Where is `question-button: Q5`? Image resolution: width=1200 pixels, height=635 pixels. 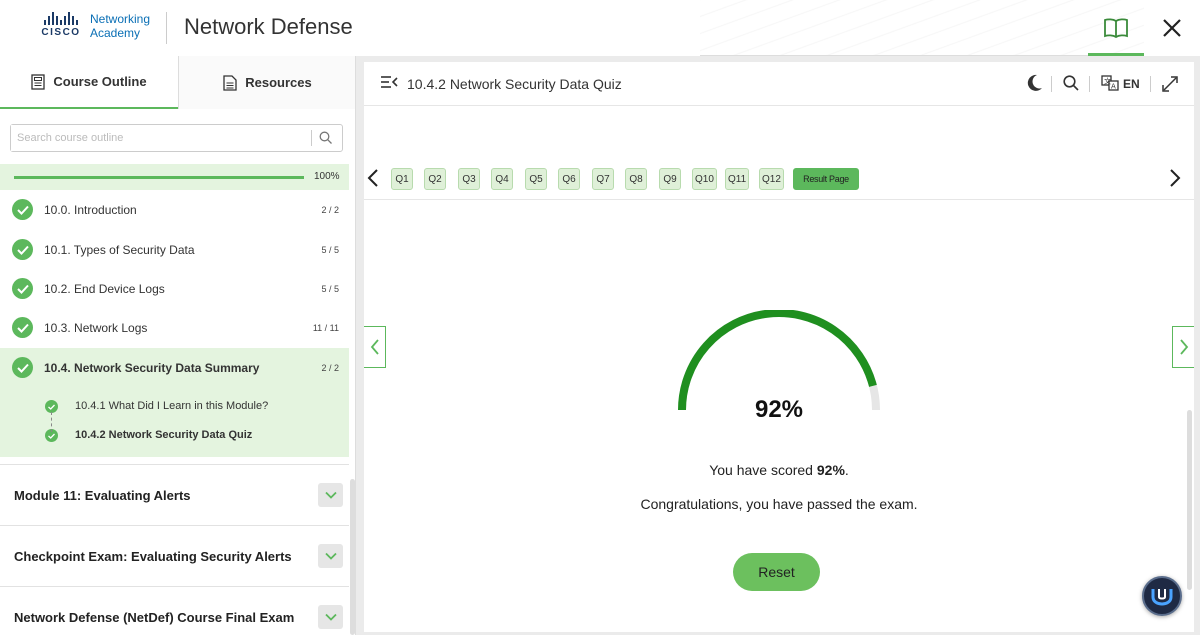 question-button: Q5 is located at coordinates (536, 179).